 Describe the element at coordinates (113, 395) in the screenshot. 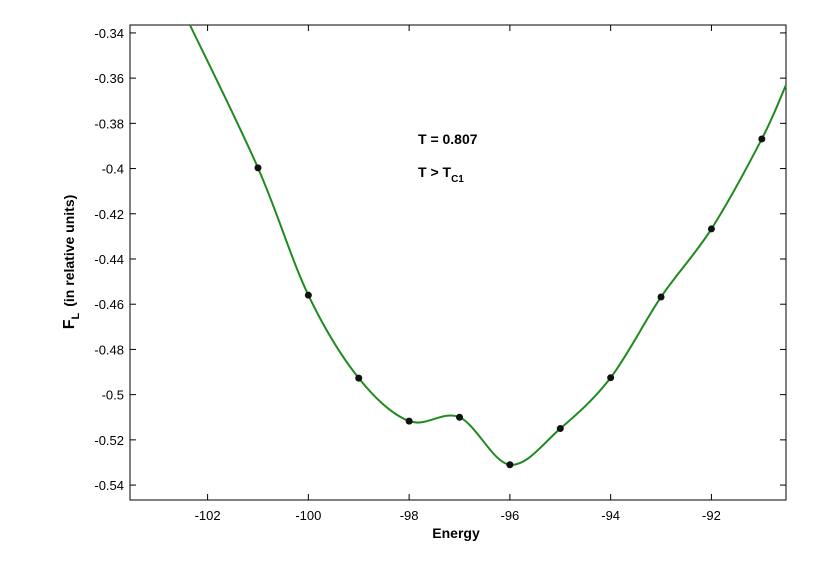

I see `y-tick-label: -0.5` at that location.